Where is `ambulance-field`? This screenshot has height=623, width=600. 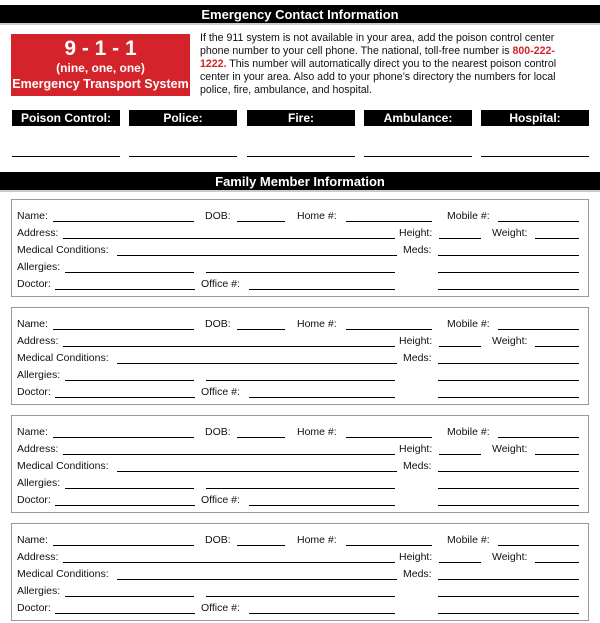
ambulance-field is located at coordinates (418, 156).